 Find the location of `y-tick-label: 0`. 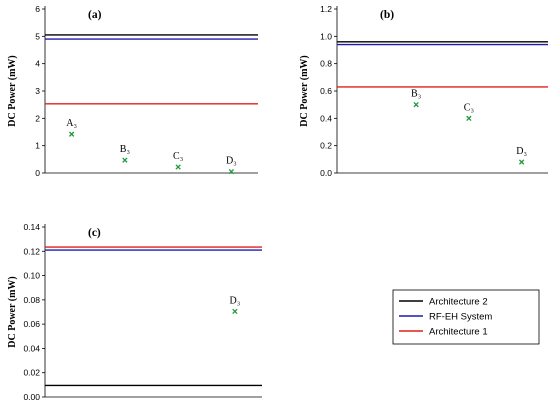

y-tick-label: 0 is located at coordinates (37, 173).